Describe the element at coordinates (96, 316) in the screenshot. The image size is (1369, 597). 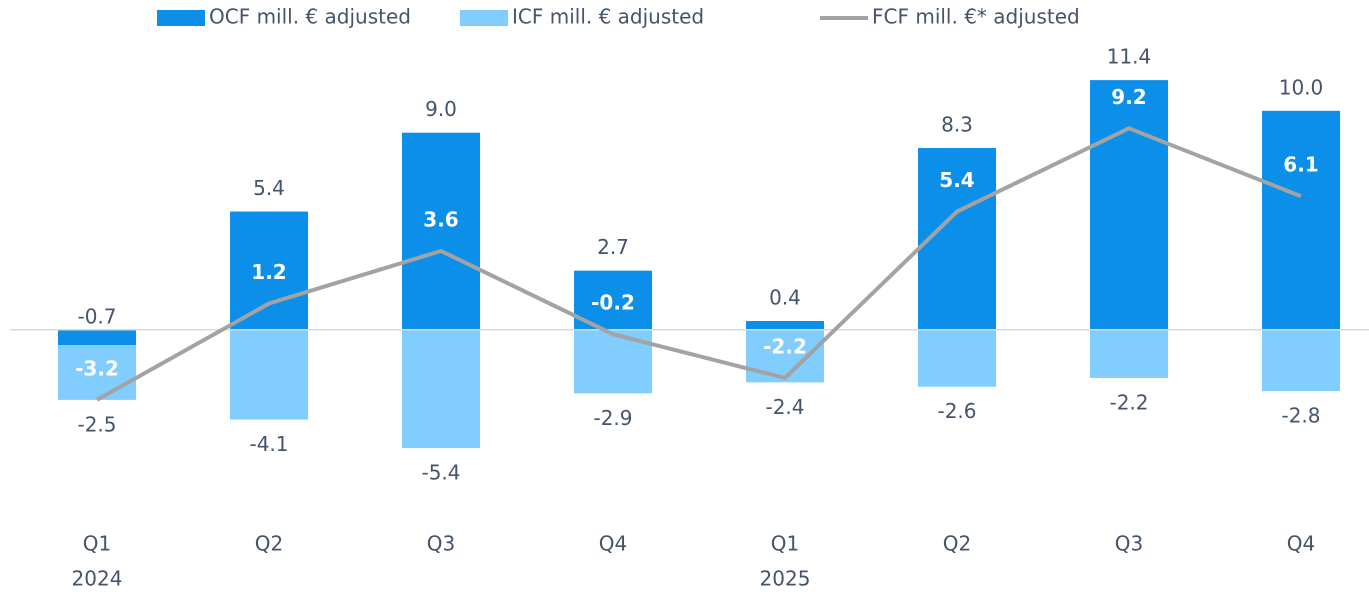
I see `value-label: -0.7` at that location.